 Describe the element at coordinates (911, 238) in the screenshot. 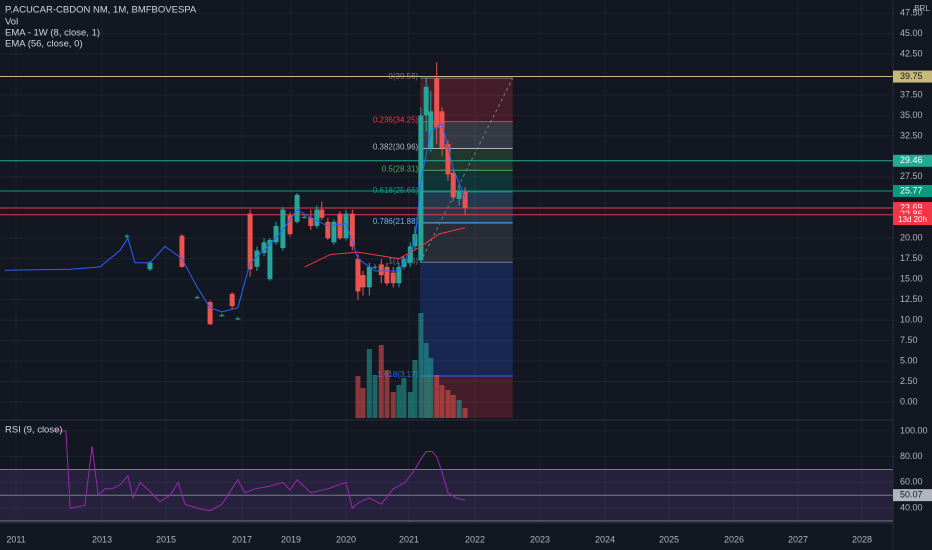

I see `y-tick-label: 20.00` at that location.